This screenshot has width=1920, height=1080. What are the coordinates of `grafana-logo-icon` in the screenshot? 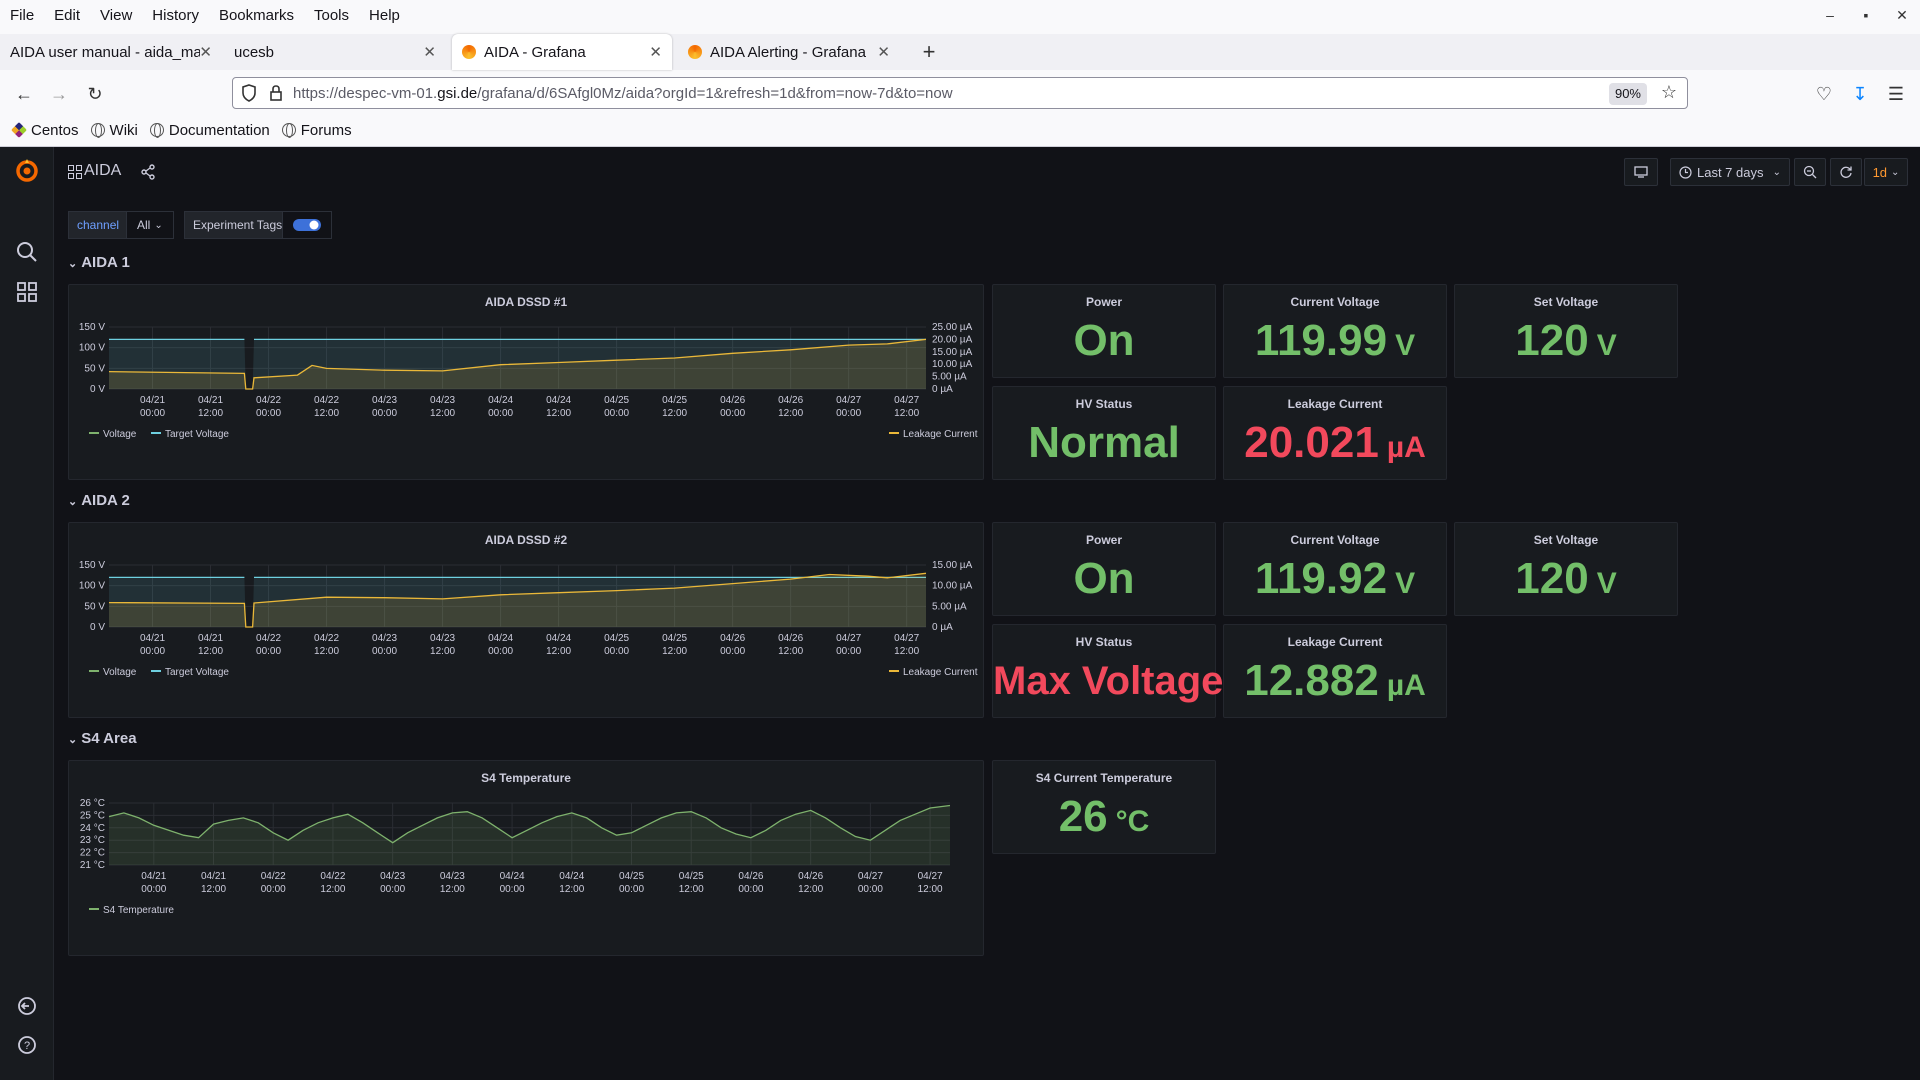 It's located at (27, 170).